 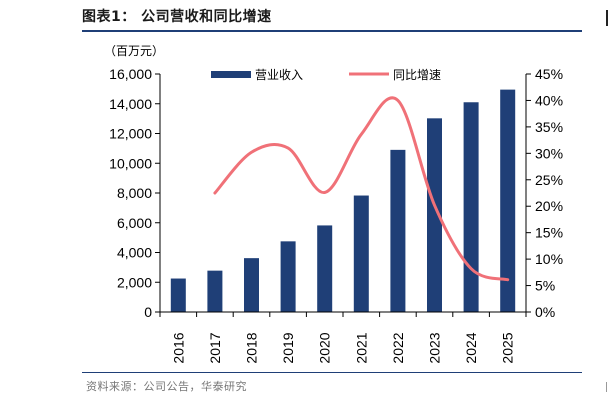 What do you see at coordinates (130, 163) in the screenshot?
I see `left-tick-label: 10,000` at bounding box center [130, 163].